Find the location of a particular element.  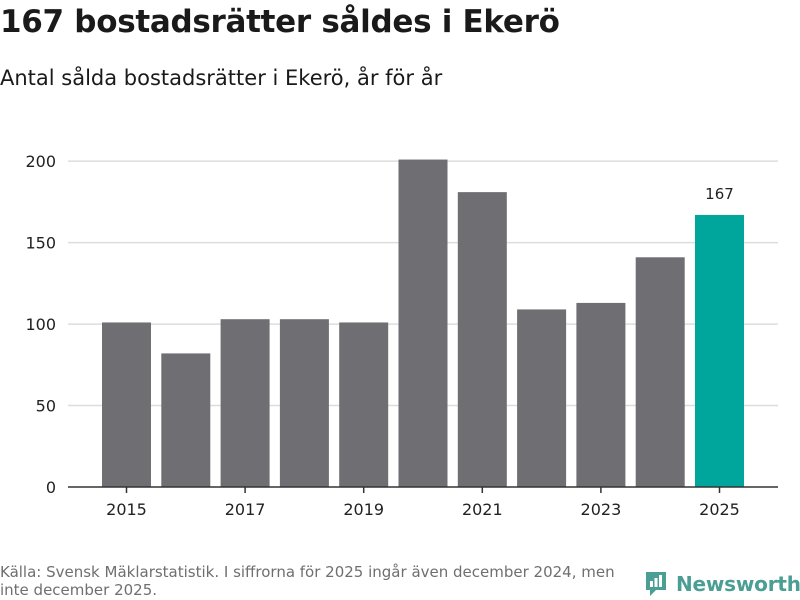

x-tick-label: 2025 is located at coordinates (719, 509).